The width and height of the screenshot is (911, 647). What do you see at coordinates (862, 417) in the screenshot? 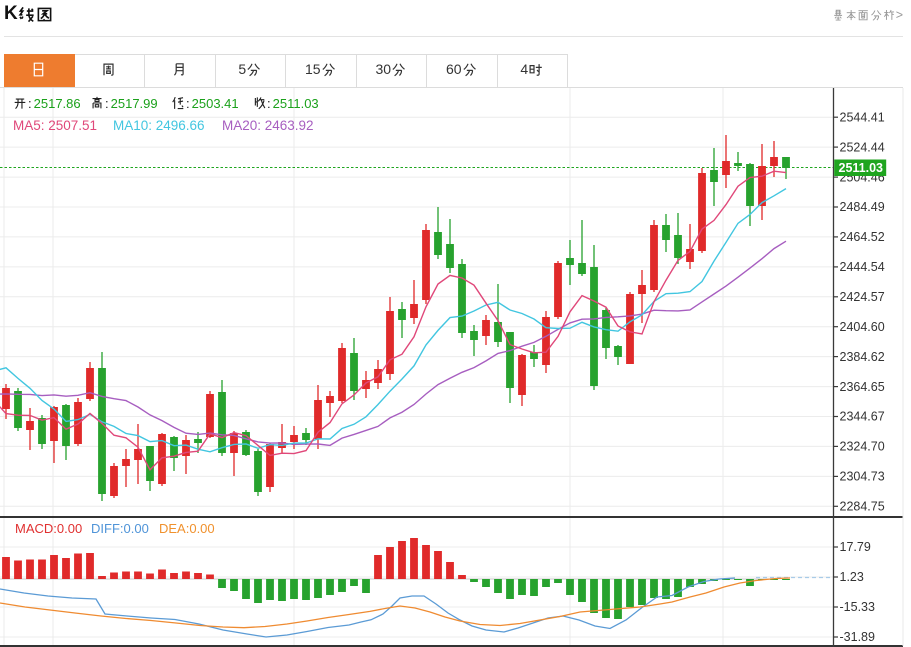
I see `svg-text: 2344.67` at bounding box center [862, 417].